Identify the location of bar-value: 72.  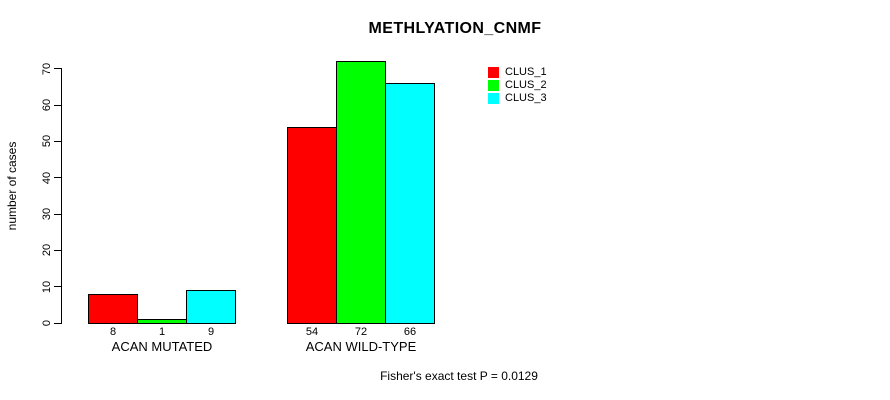
(361, 332).